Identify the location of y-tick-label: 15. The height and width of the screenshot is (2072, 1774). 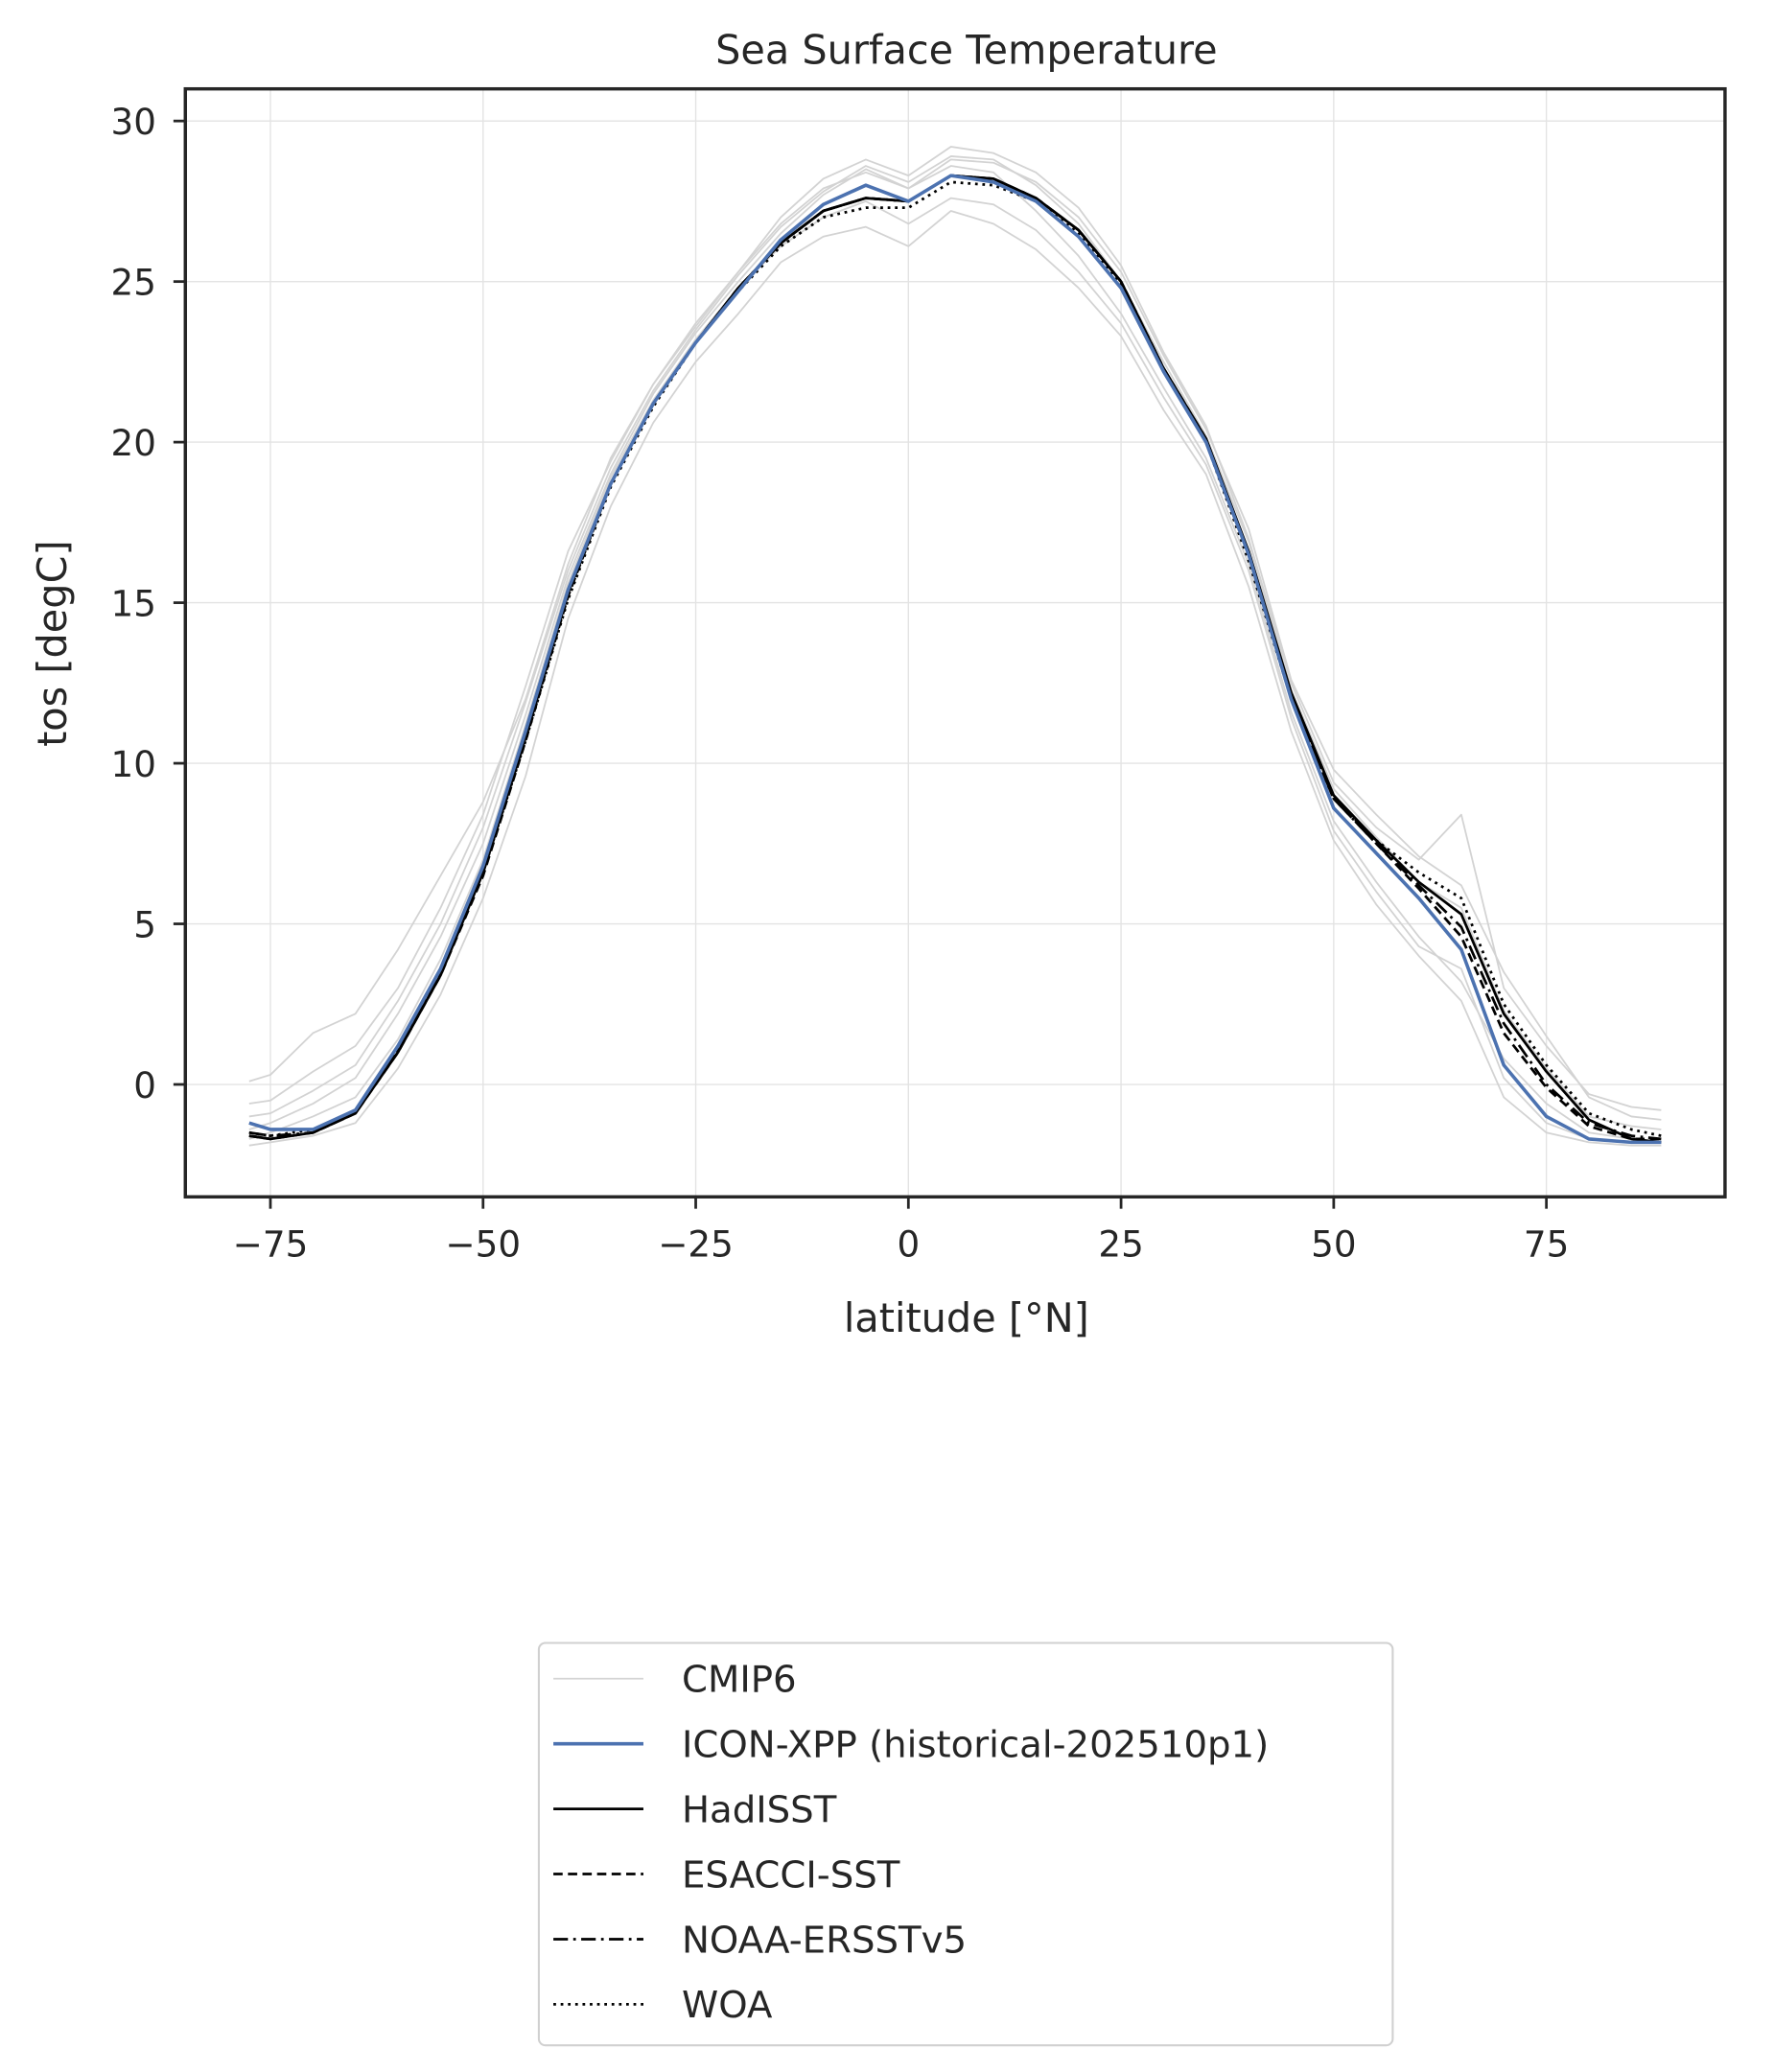
(132, 603).